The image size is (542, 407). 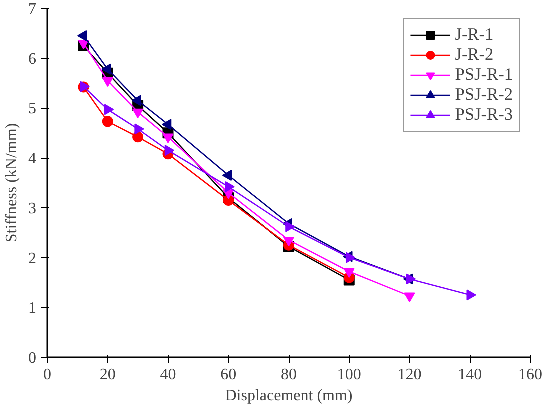 What do you see at coordinates (168, 375) in the screenshot?
I see `x-tick-label: 40` at bounding box center [168, 375].